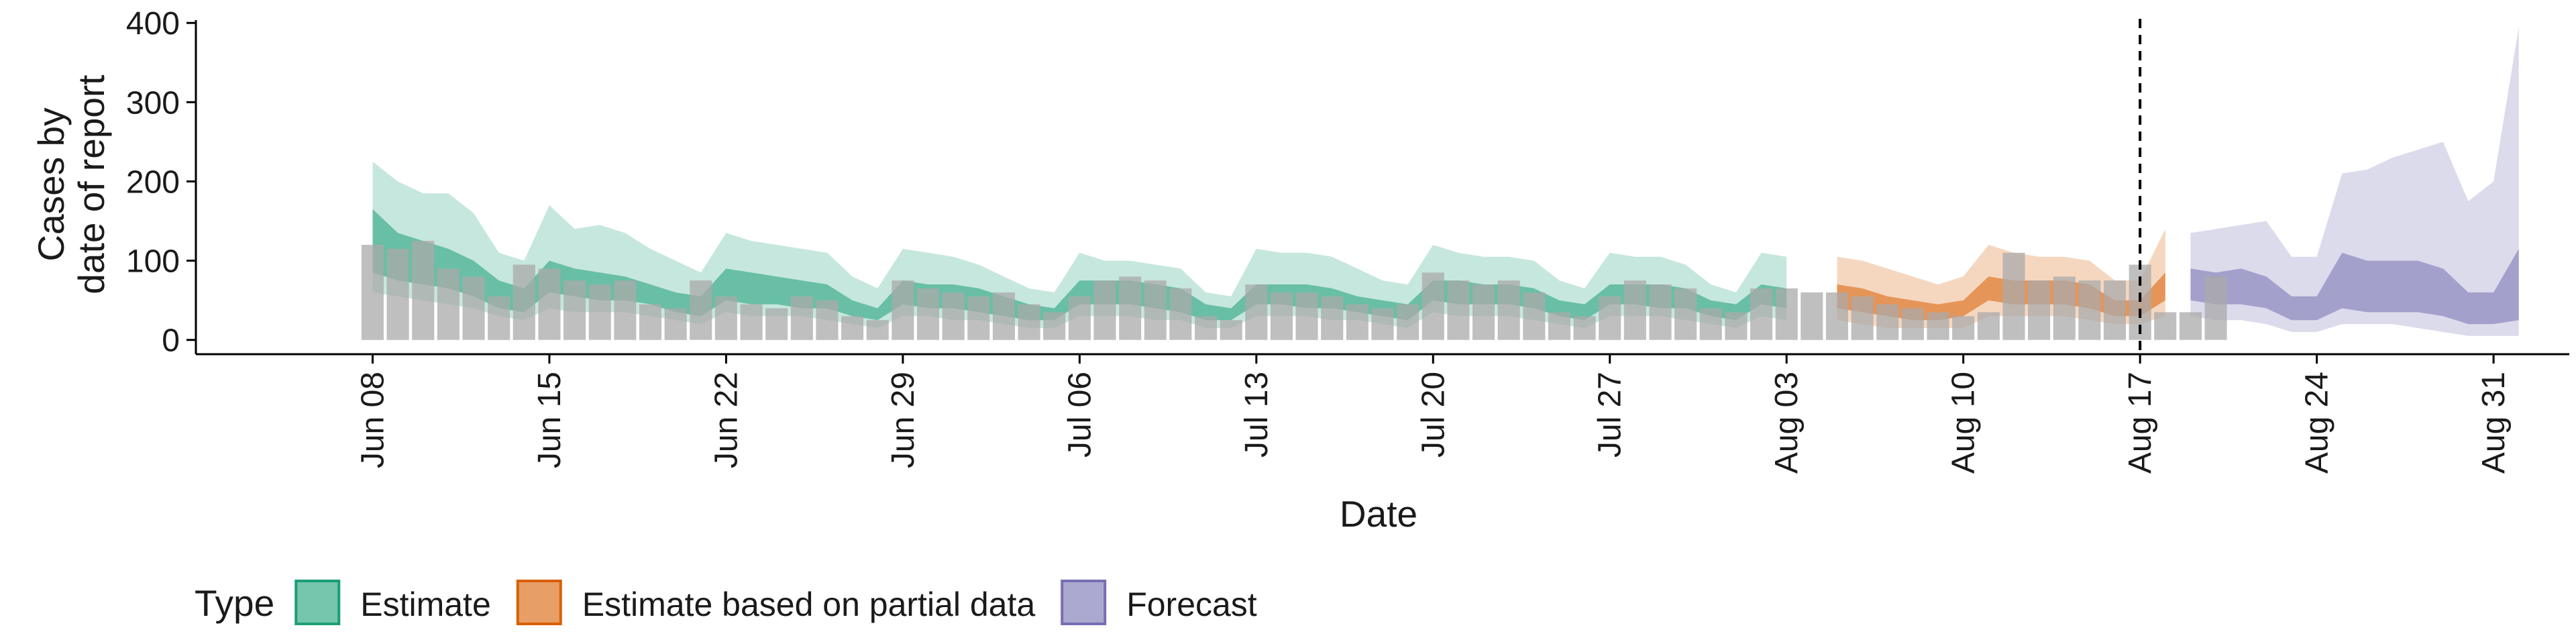 This screenshot has width=2576, height=644. What do you see at coordinates (1191, 604) in the screenshot?
I see `legend-label-2: Forecast` at bounding box center [1191, 604].